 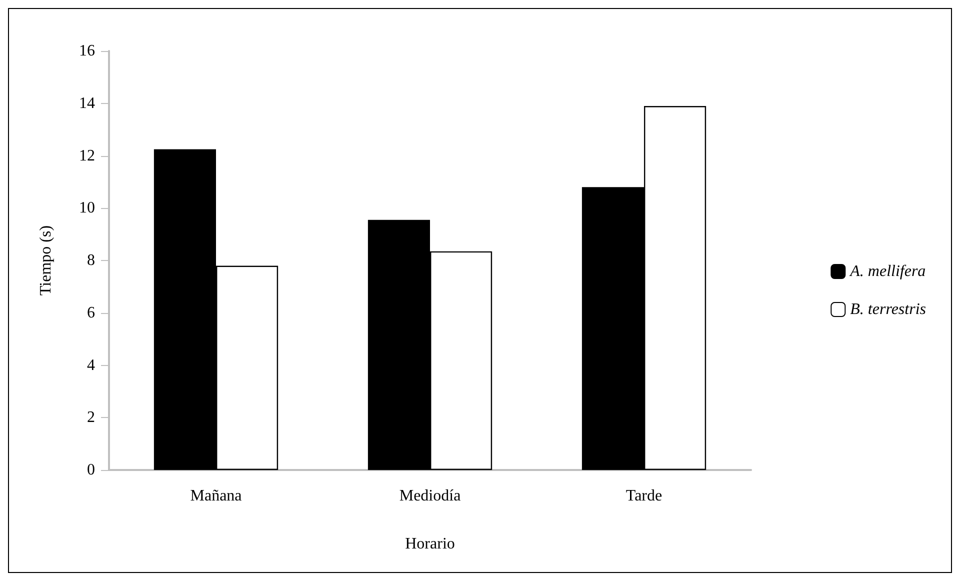 What do you see at coordinates (87, 103) in the screenshot?
I see `y-tick-label: 14` at bounding box center [87, 103].